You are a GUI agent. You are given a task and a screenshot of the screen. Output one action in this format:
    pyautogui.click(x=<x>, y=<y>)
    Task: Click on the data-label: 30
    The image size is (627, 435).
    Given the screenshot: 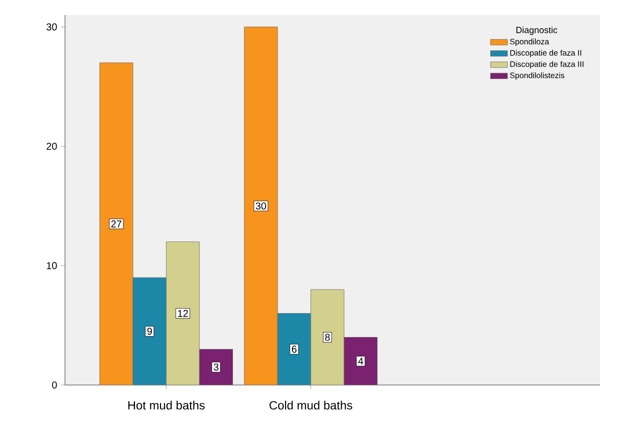 What is the action you would take?
    pyautogui.click(x=261, y=206)
    